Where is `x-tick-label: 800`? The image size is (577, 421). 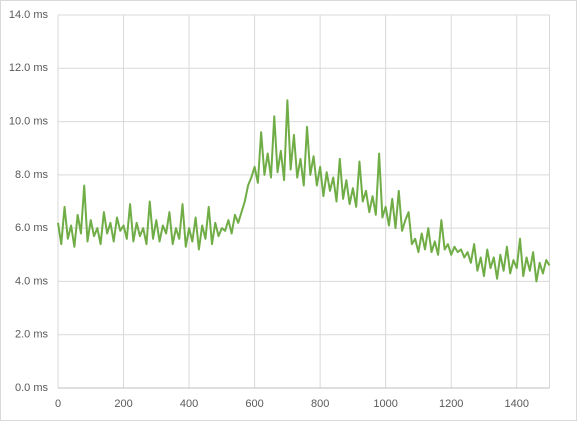
x-tick-label: 800 is located at coordinates (320, 404).